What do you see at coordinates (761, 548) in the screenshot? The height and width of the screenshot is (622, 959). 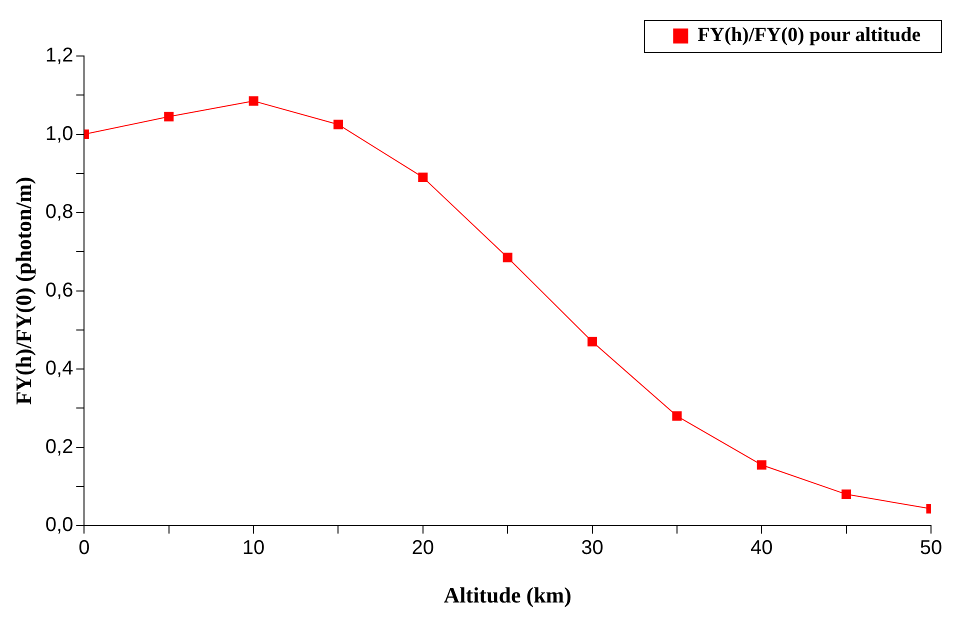 I see `x-tick-label: 40` at bounding box center [761, 548].